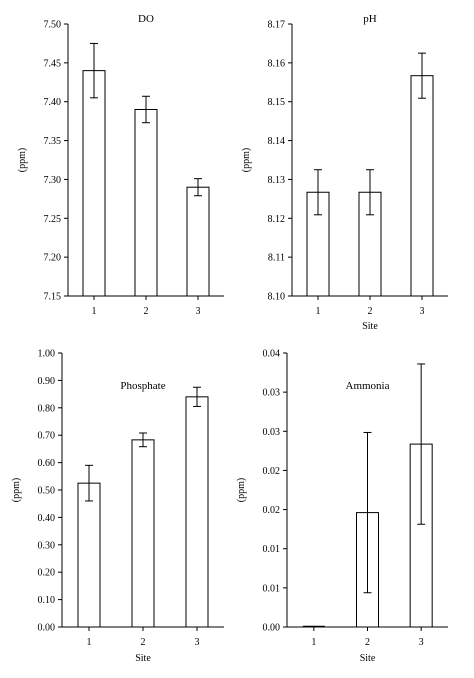 Image resolution: width=474 pixels, height=678 pixels. What do you see at coordinates (53, 141) in the screenshot?
I see `y-tick-label: 7.35` at bounding box center [53, 141].